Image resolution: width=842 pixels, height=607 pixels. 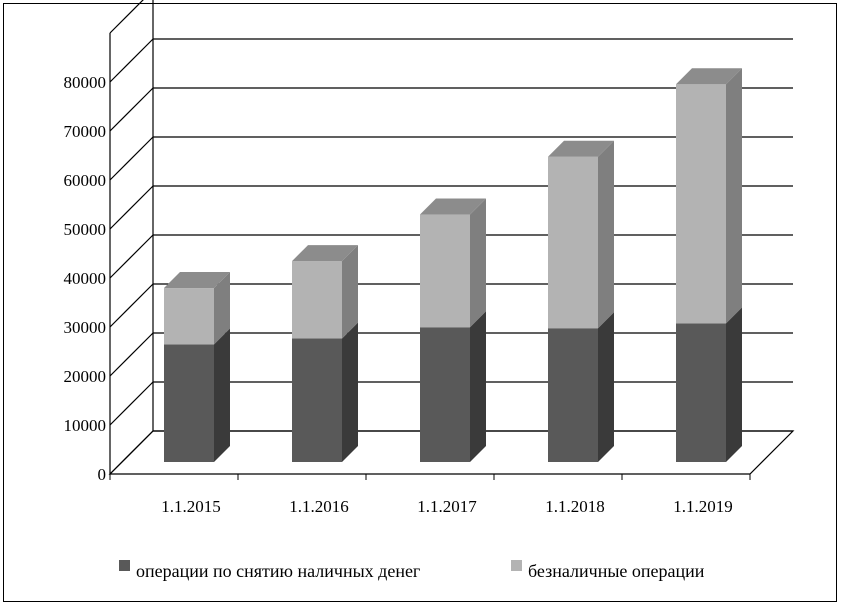 What do you see at coordinates (85, 425) in the screenshot?
I see `y-tick-label: 10000` at bounding box center [85, 425].